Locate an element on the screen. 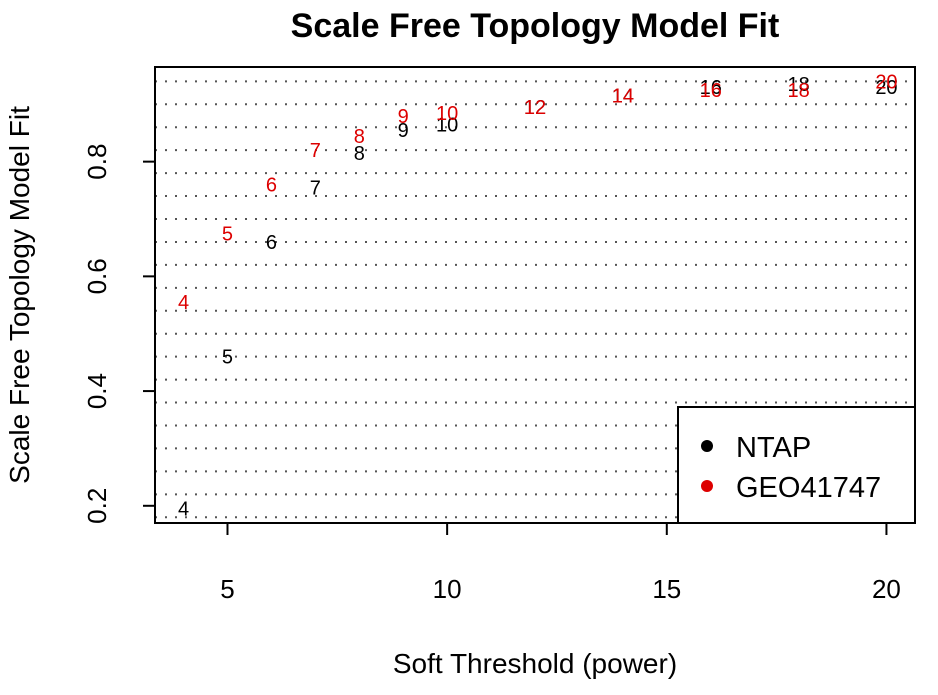 Image resolution: width=938 pixels, height=695 pixels. y-tick-label: 0.8 is located at coordinates (97, 162).